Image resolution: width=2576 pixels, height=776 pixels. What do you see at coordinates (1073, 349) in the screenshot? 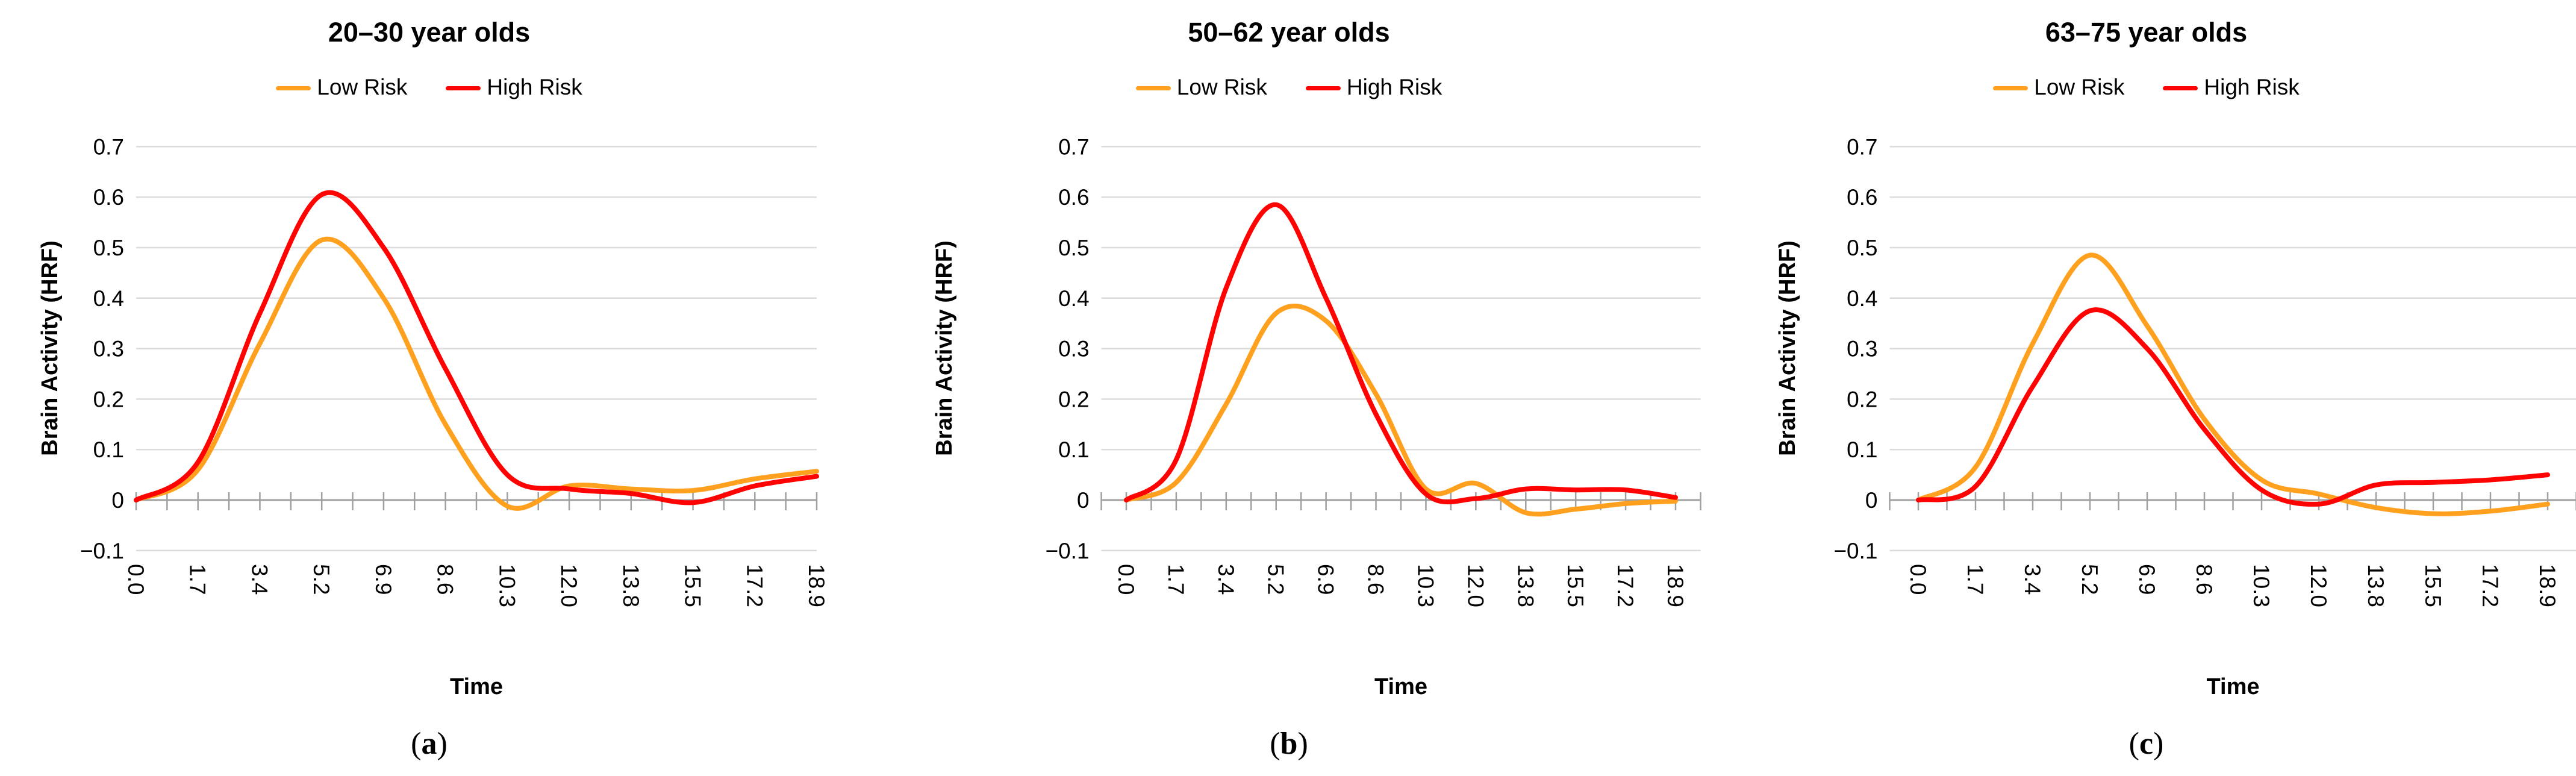
I see `y-tick-label: 0.3` at bounding box center [1073, 349].